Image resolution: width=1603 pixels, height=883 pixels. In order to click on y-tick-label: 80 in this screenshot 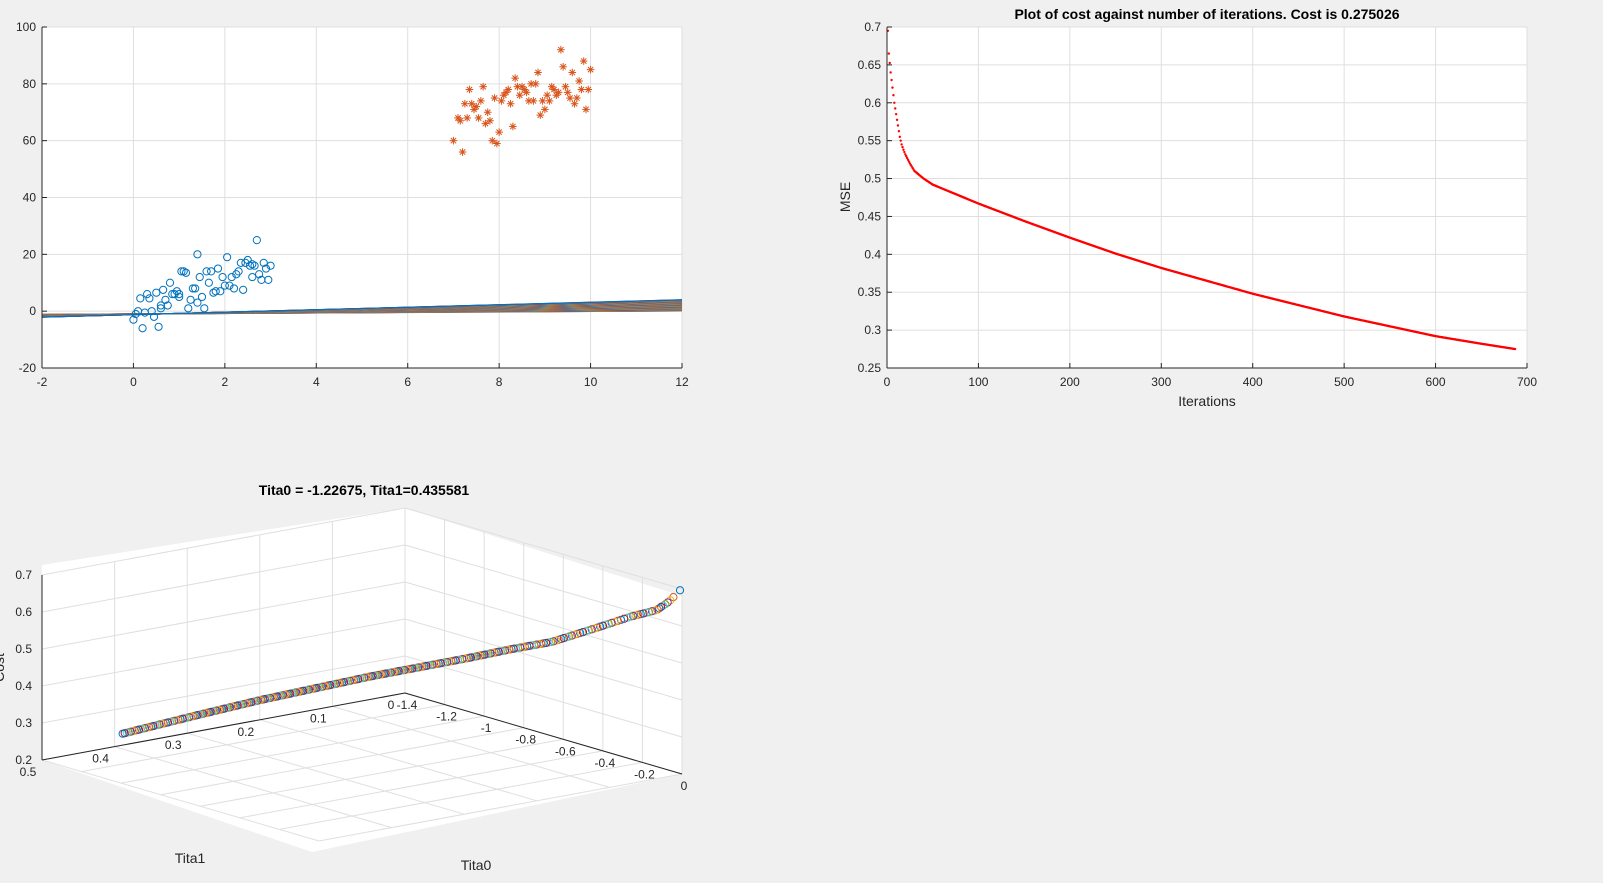, I will do `click(30, 84)`.